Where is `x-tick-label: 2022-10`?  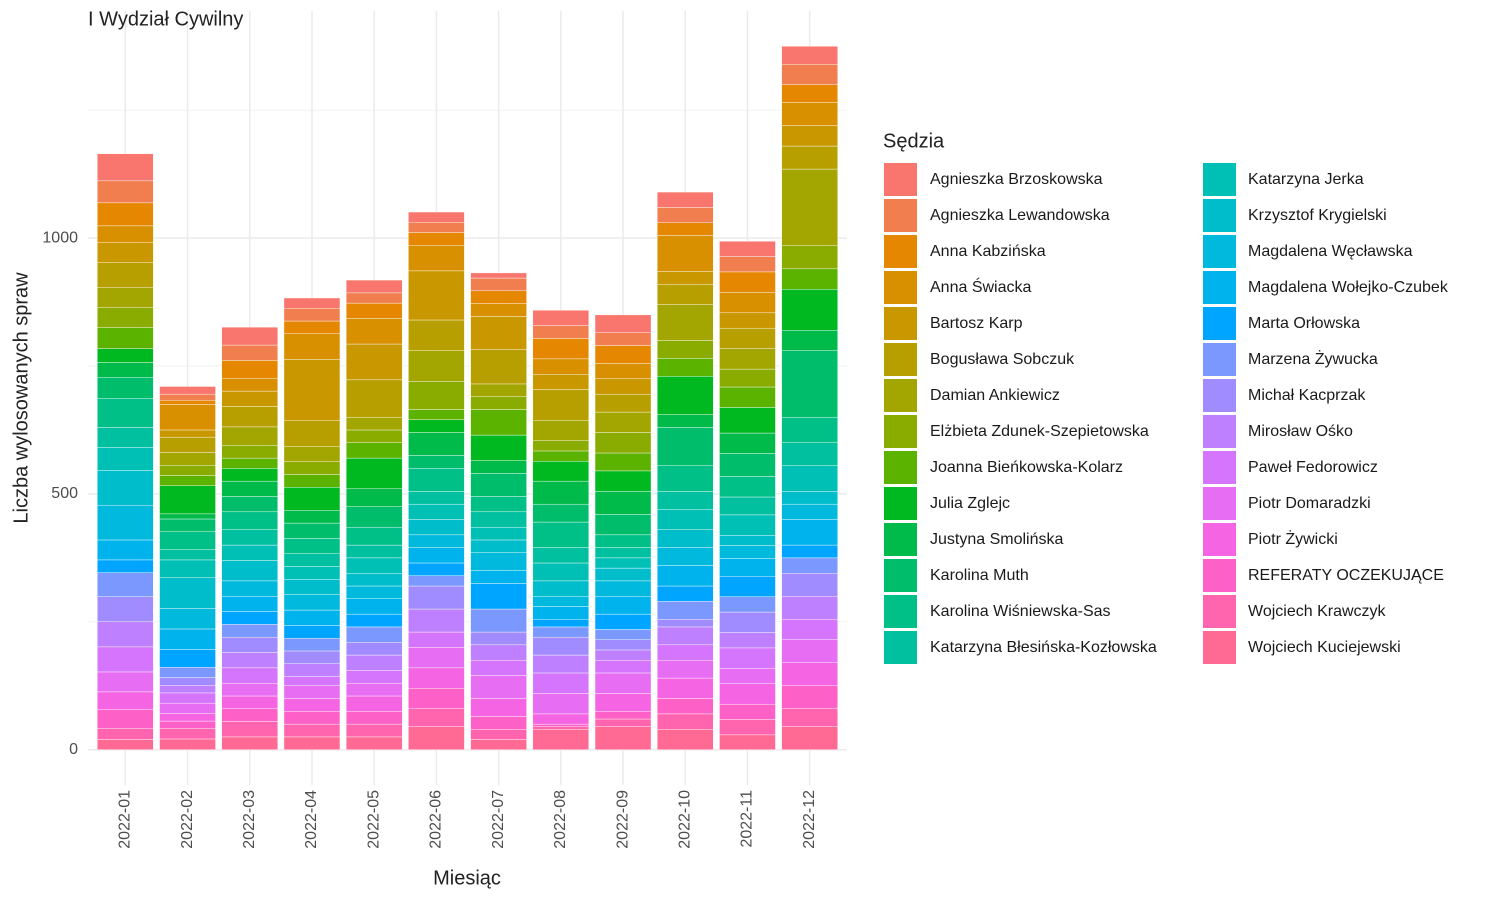 x-tick-label: 2022-10 is located at coordinates (684, 819).